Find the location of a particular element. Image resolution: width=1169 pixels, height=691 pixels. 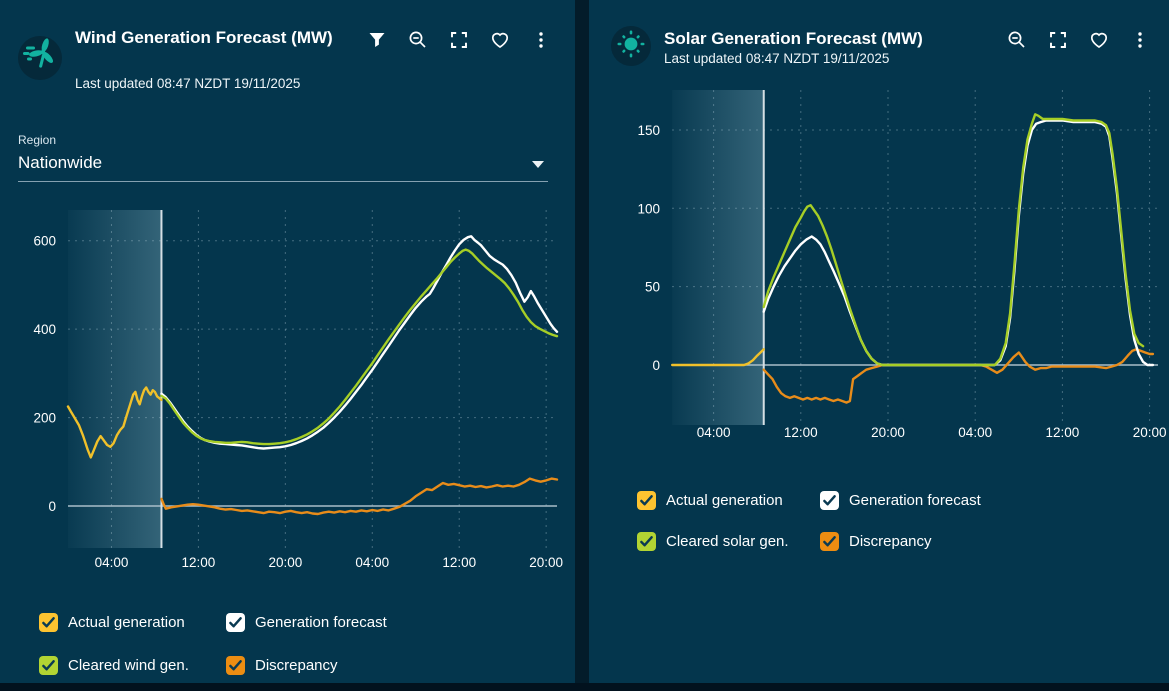

wind-panel-avatar is located at coordinates (40, 58).